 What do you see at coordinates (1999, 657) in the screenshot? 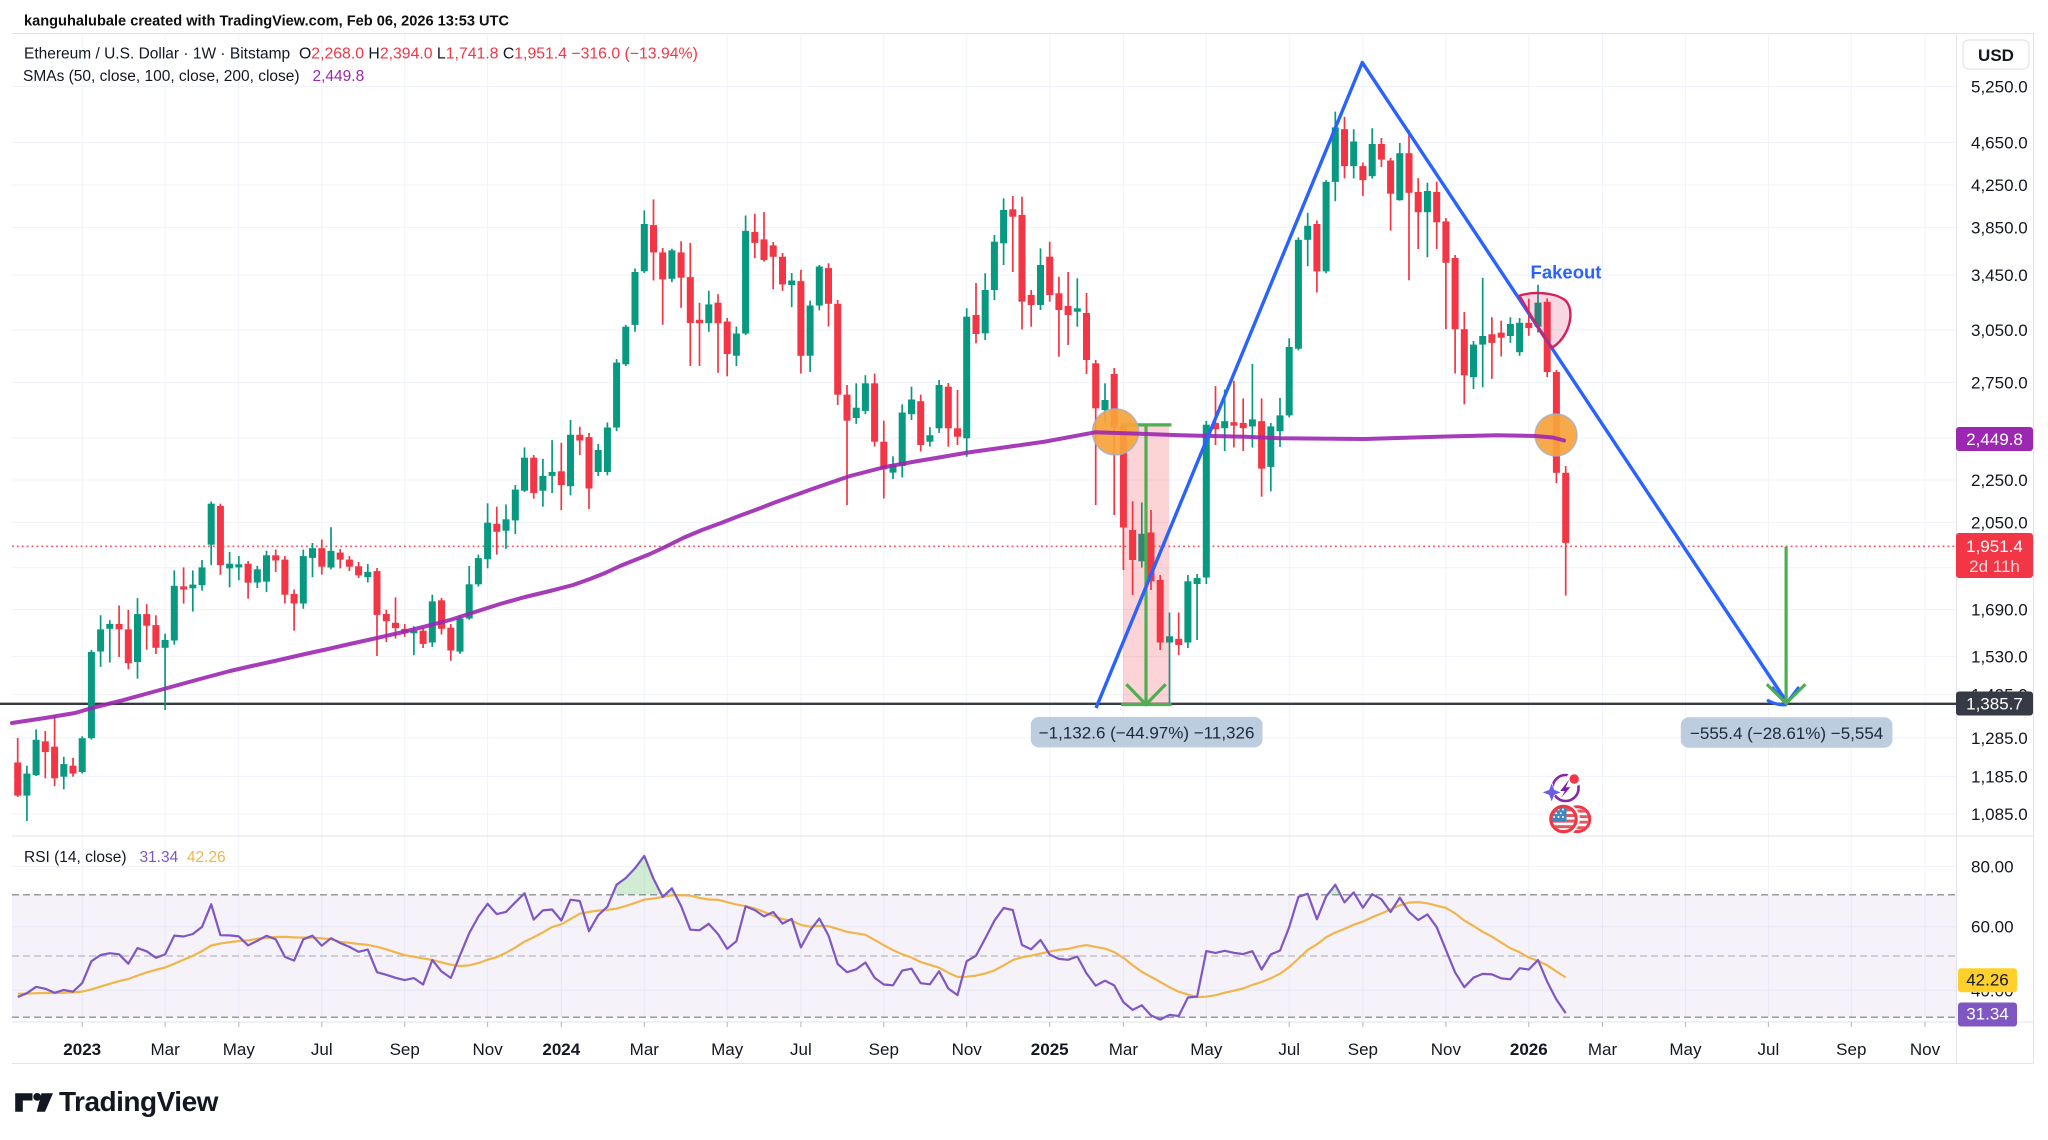
I see `svg-text: 1,530.0` at bounding box center [1999, 657].